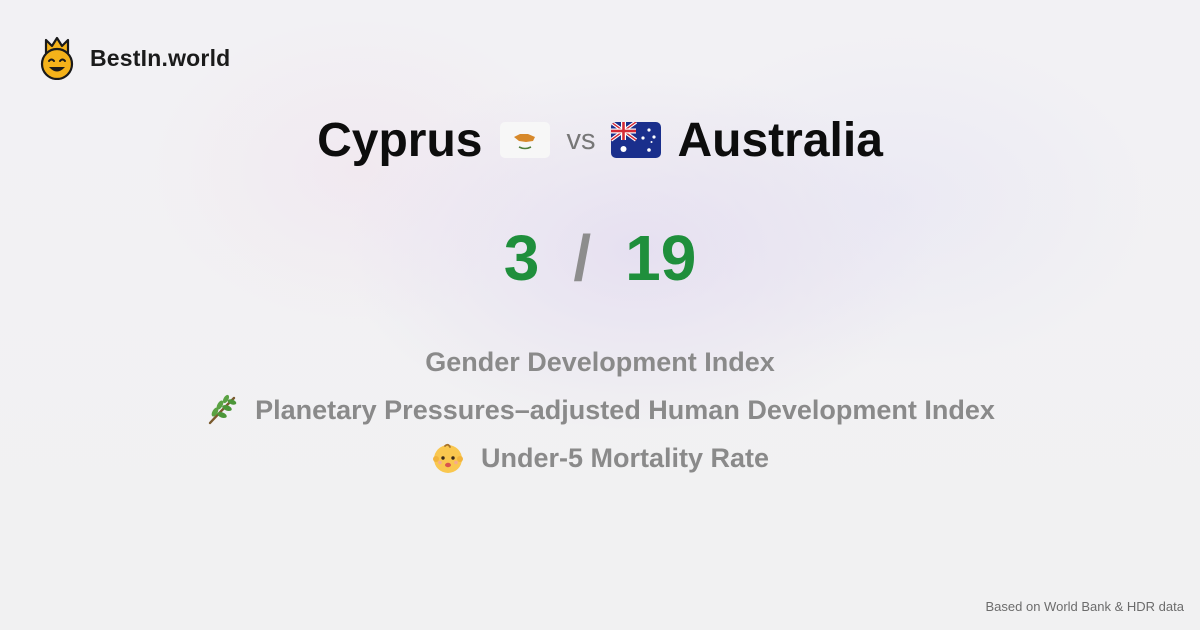 This screenshot has width=1200, height=630. I want to click on left-country-name: Cyprus, so click(400, 140).